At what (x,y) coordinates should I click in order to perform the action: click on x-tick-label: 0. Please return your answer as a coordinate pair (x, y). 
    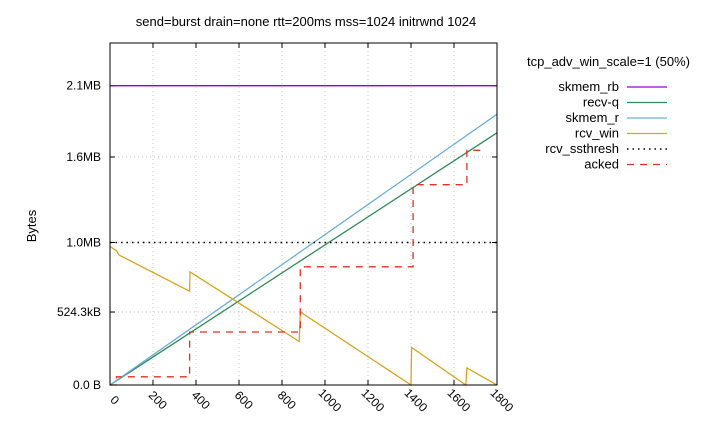
    Looking at the image, I should click on (115, 400).